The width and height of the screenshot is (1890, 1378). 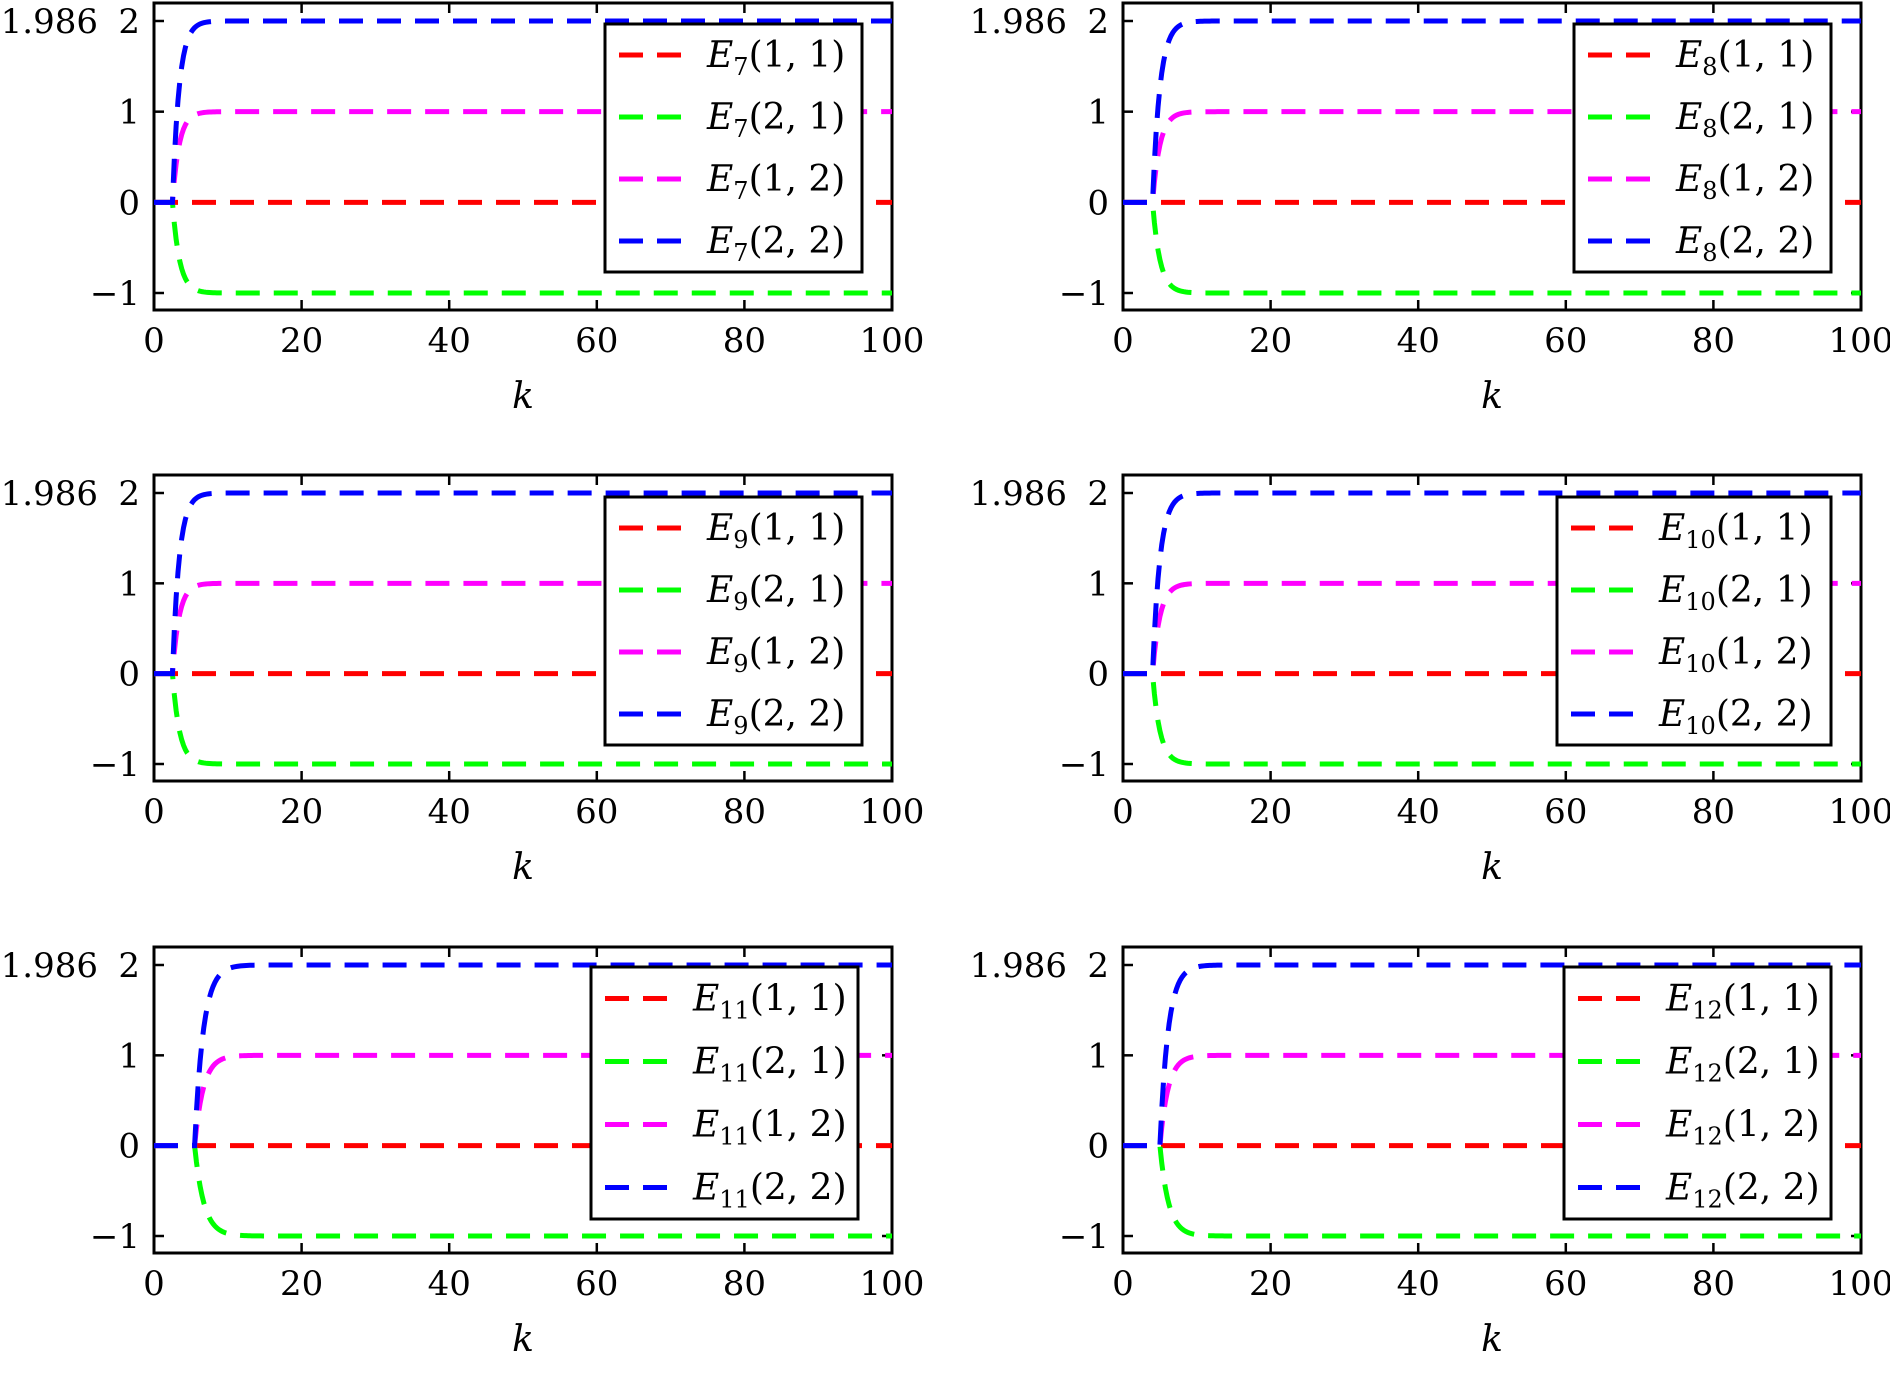 What do you see at coordinates (733, 148) in the screenshot?
I see `legend: E7(1, 1)E7(2, 1)E7(1, 2)E7(2, 2)` at bounding box center [733, 148].